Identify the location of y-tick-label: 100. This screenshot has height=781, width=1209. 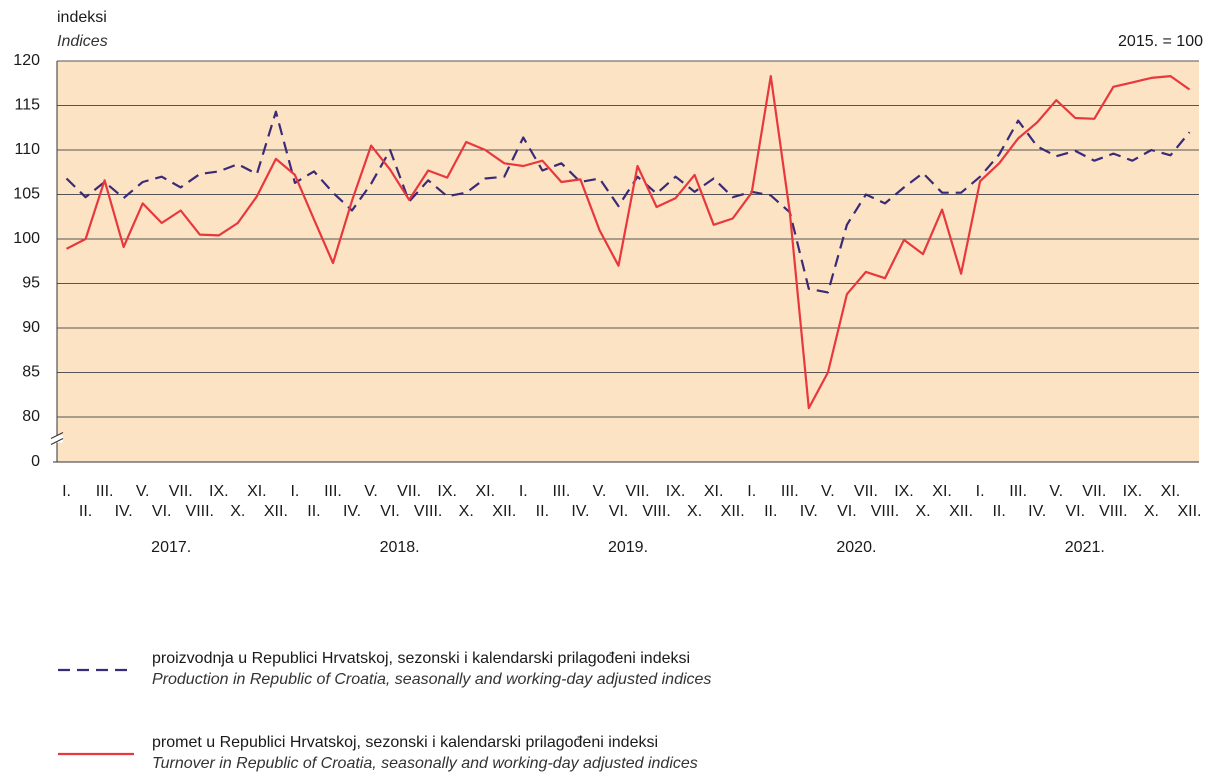
(26, 238).